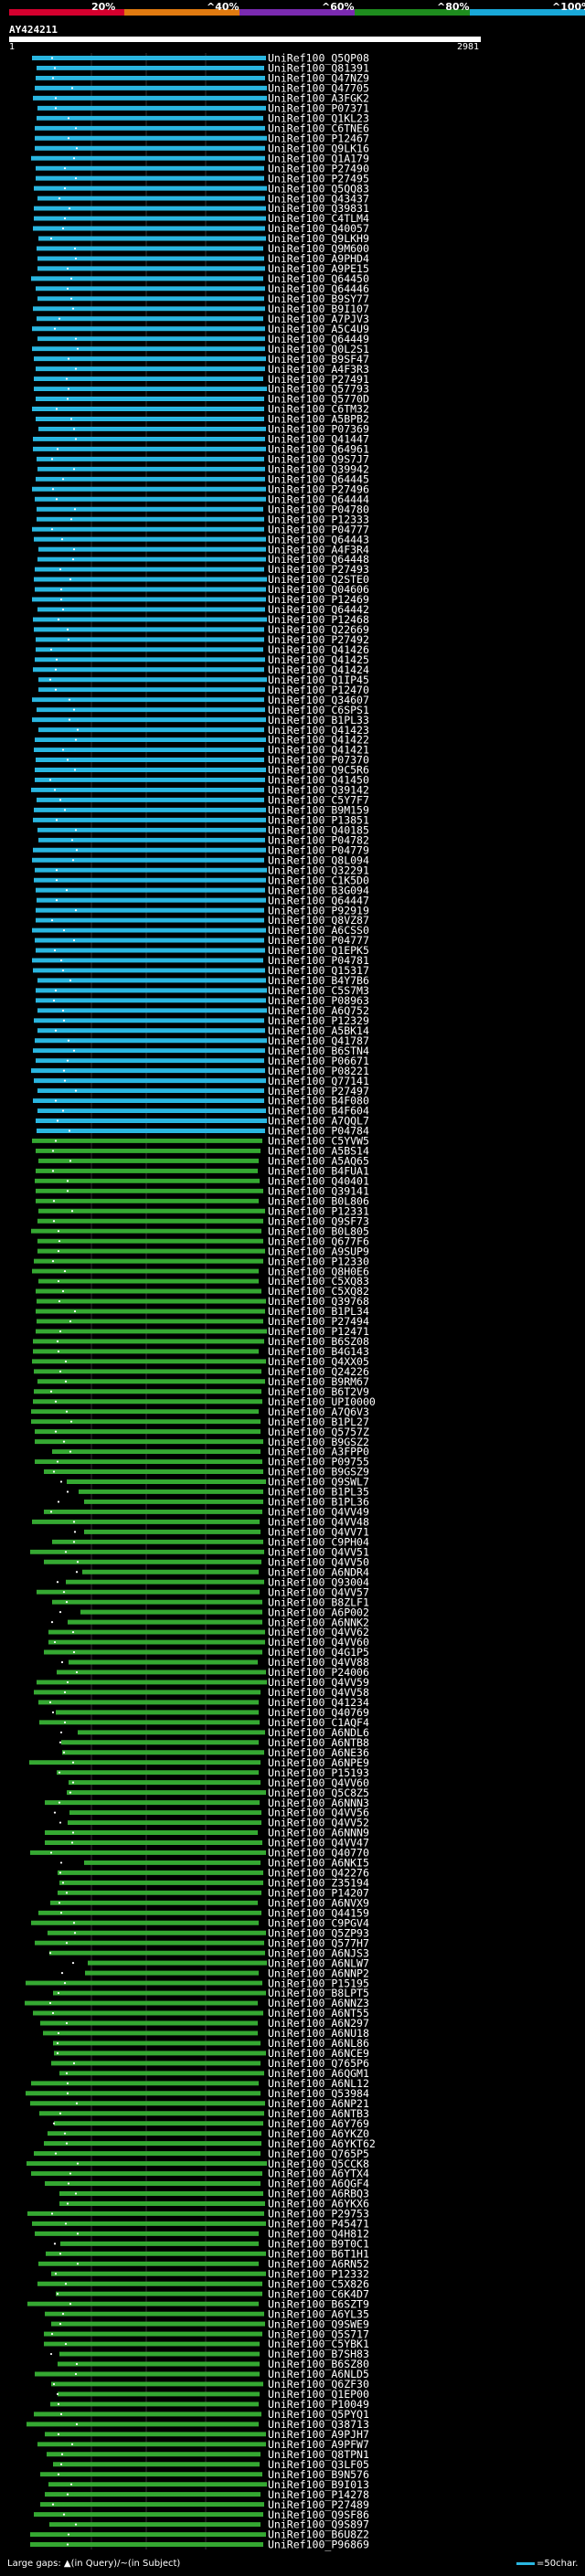  Describe the element at coordinates (318, 720) in the screenshot. I see `hit-label: UniRef100_B1PL33` at that location.